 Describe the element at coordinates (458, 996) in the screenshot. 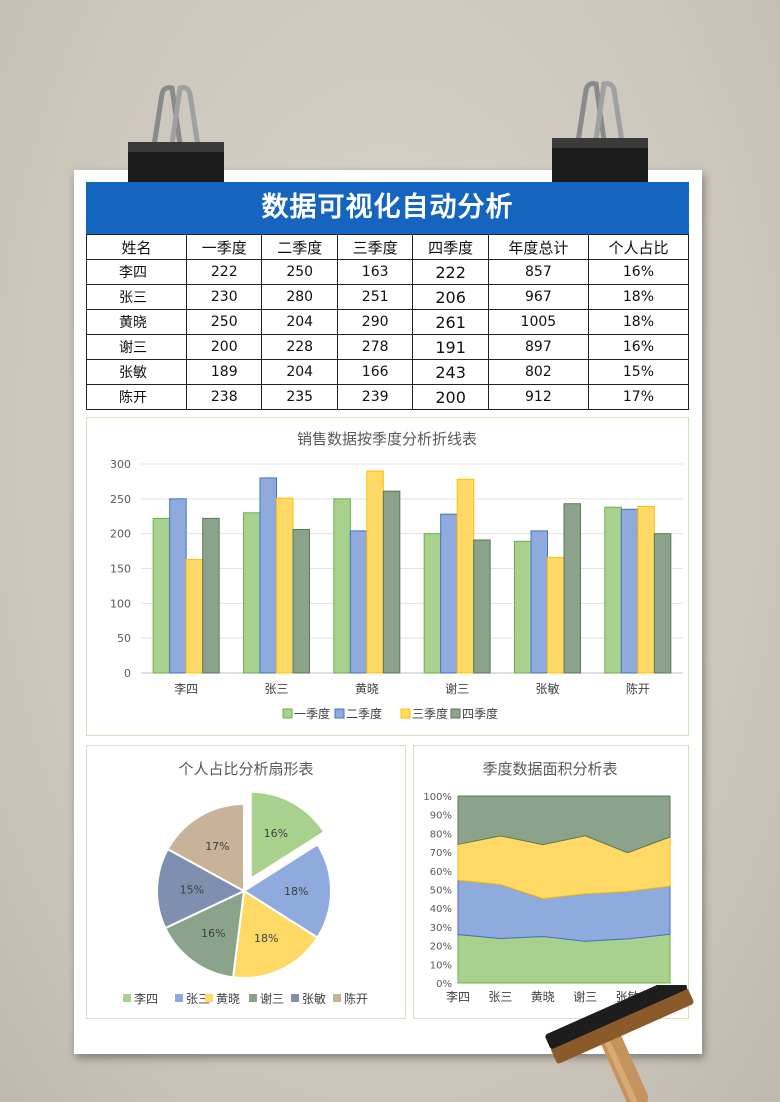

I see `x-tick-label: 李四` at that location.